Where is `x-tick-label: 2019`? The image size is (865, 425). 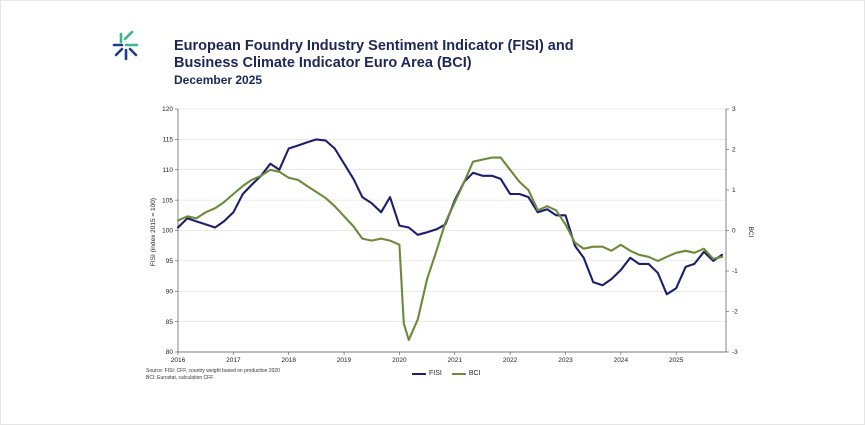
x-tick-label: 2019 is located at coordinates (344, 360).